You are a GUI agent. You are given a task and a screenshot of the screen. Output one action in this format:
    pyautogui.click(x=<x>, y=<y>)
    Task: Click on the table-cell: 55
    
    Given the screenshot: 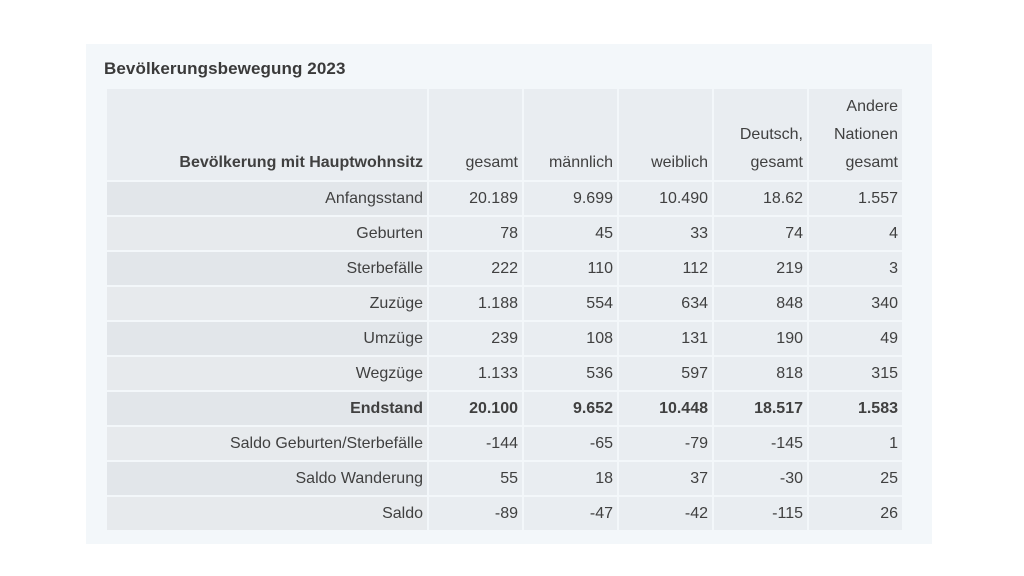 What is the action you would take?
    pyautogui.click(x=475, y=478)
    